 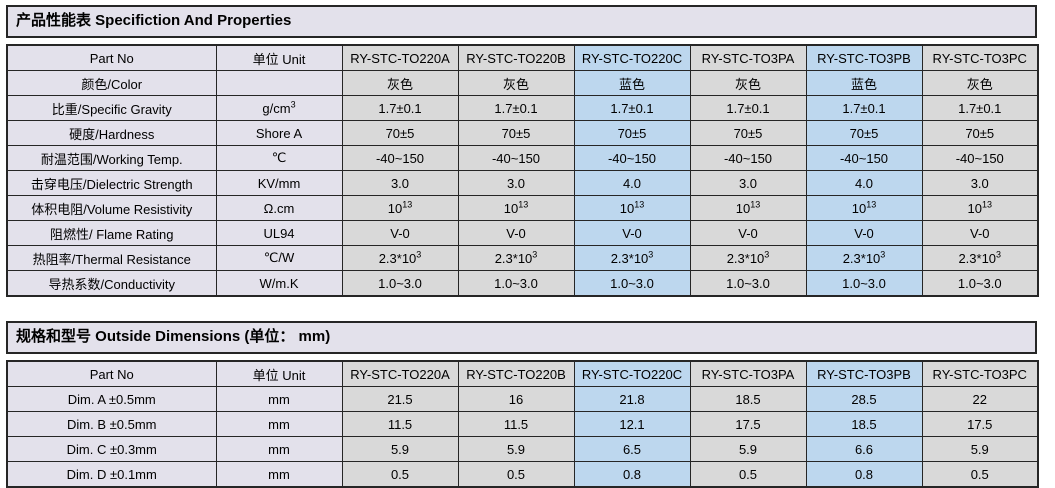 I want to click on dim-row-c: Dim. C ±0.3mm mm 5.9 5.9 6.5 5.9 6.6 5.9, so click(x=522, y=449).